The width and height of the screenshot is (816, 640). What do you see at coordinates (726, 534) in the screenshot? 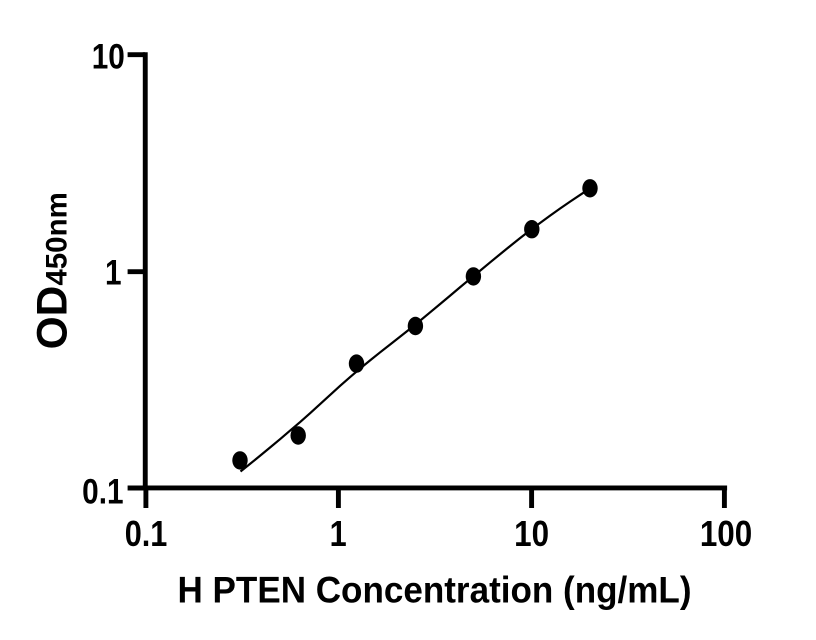
I see `svg-text: 100` at bounding box center [726, 534].